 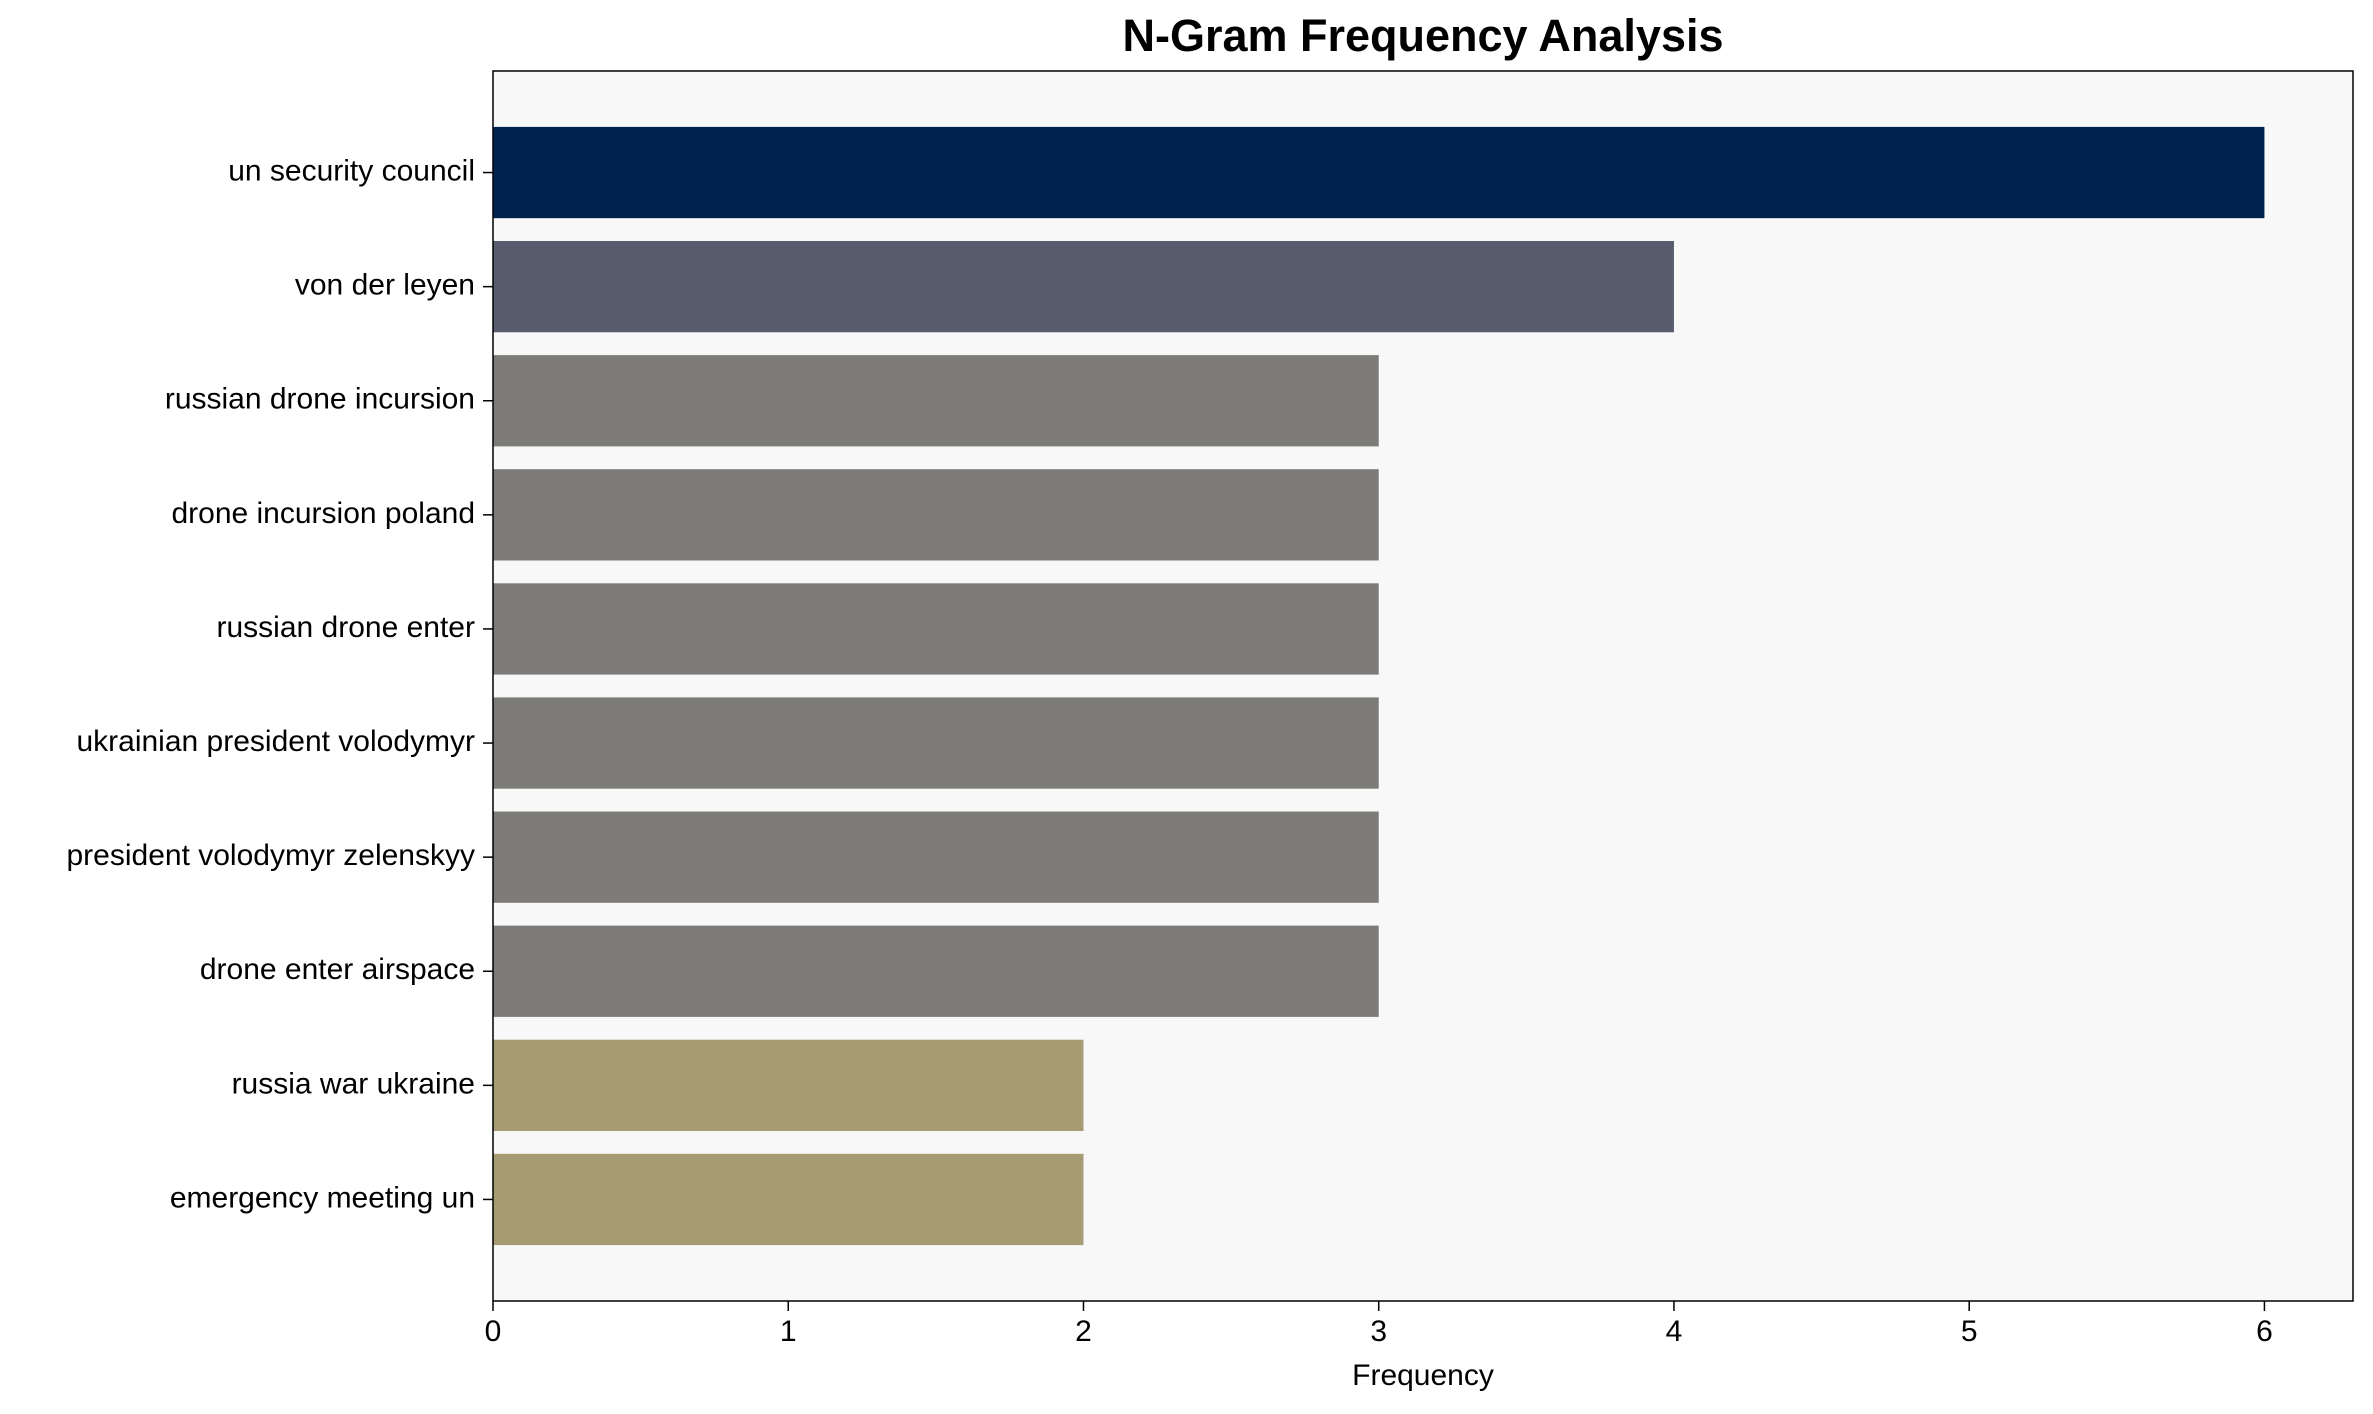 What do you see at coordinates (1423, 1375) in the screenshot?
I see `x-axis-label: Frequency` at bounding box center [1423, 1375].